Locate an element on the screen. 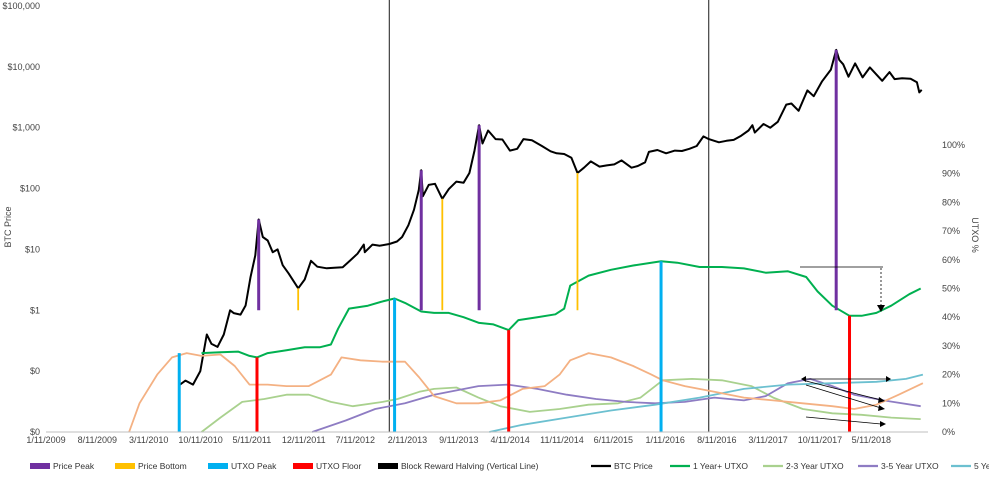  x-tick-label: 4/11/2014 is located at coordinates (509, 440).